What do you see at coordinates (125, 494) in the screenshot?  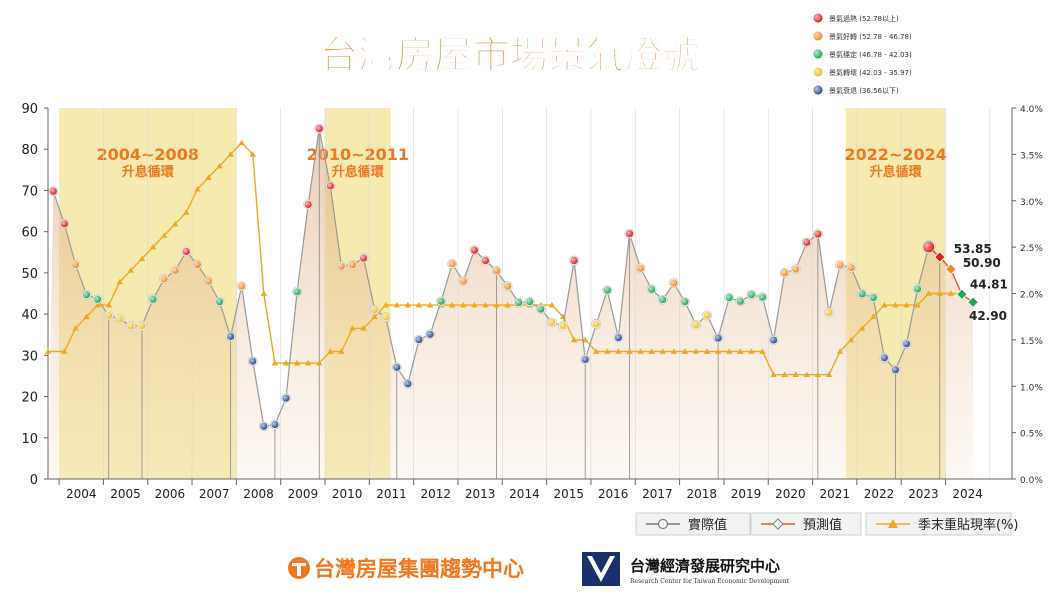 I see `x-tick-label: 2005` at bounding box center [125, 494].